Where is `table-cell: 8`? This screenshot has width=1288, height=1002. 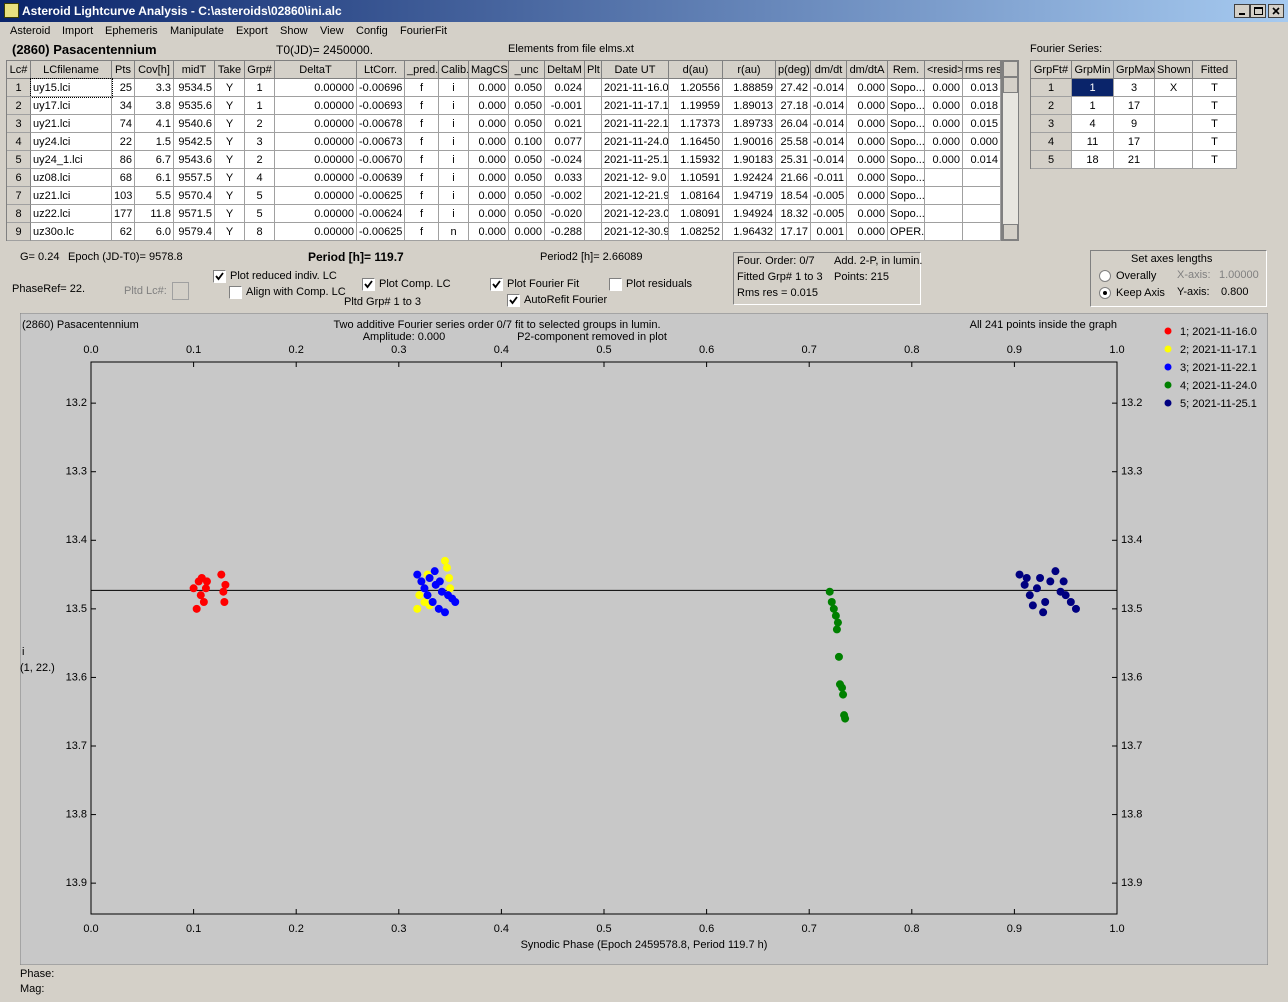 table-cell: 8 is located at coordinates (260, 232).